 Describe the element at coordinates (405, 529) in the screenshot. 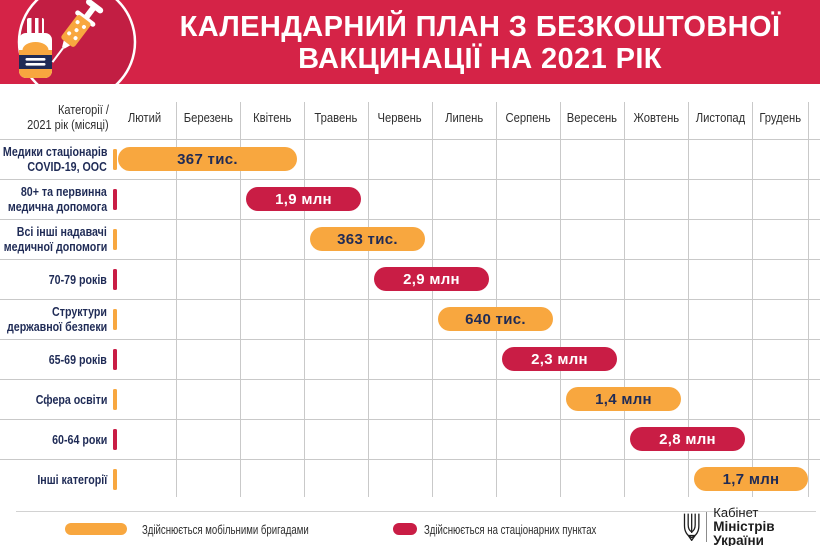

I see `legend-swatch-stationary-icon` at that location.